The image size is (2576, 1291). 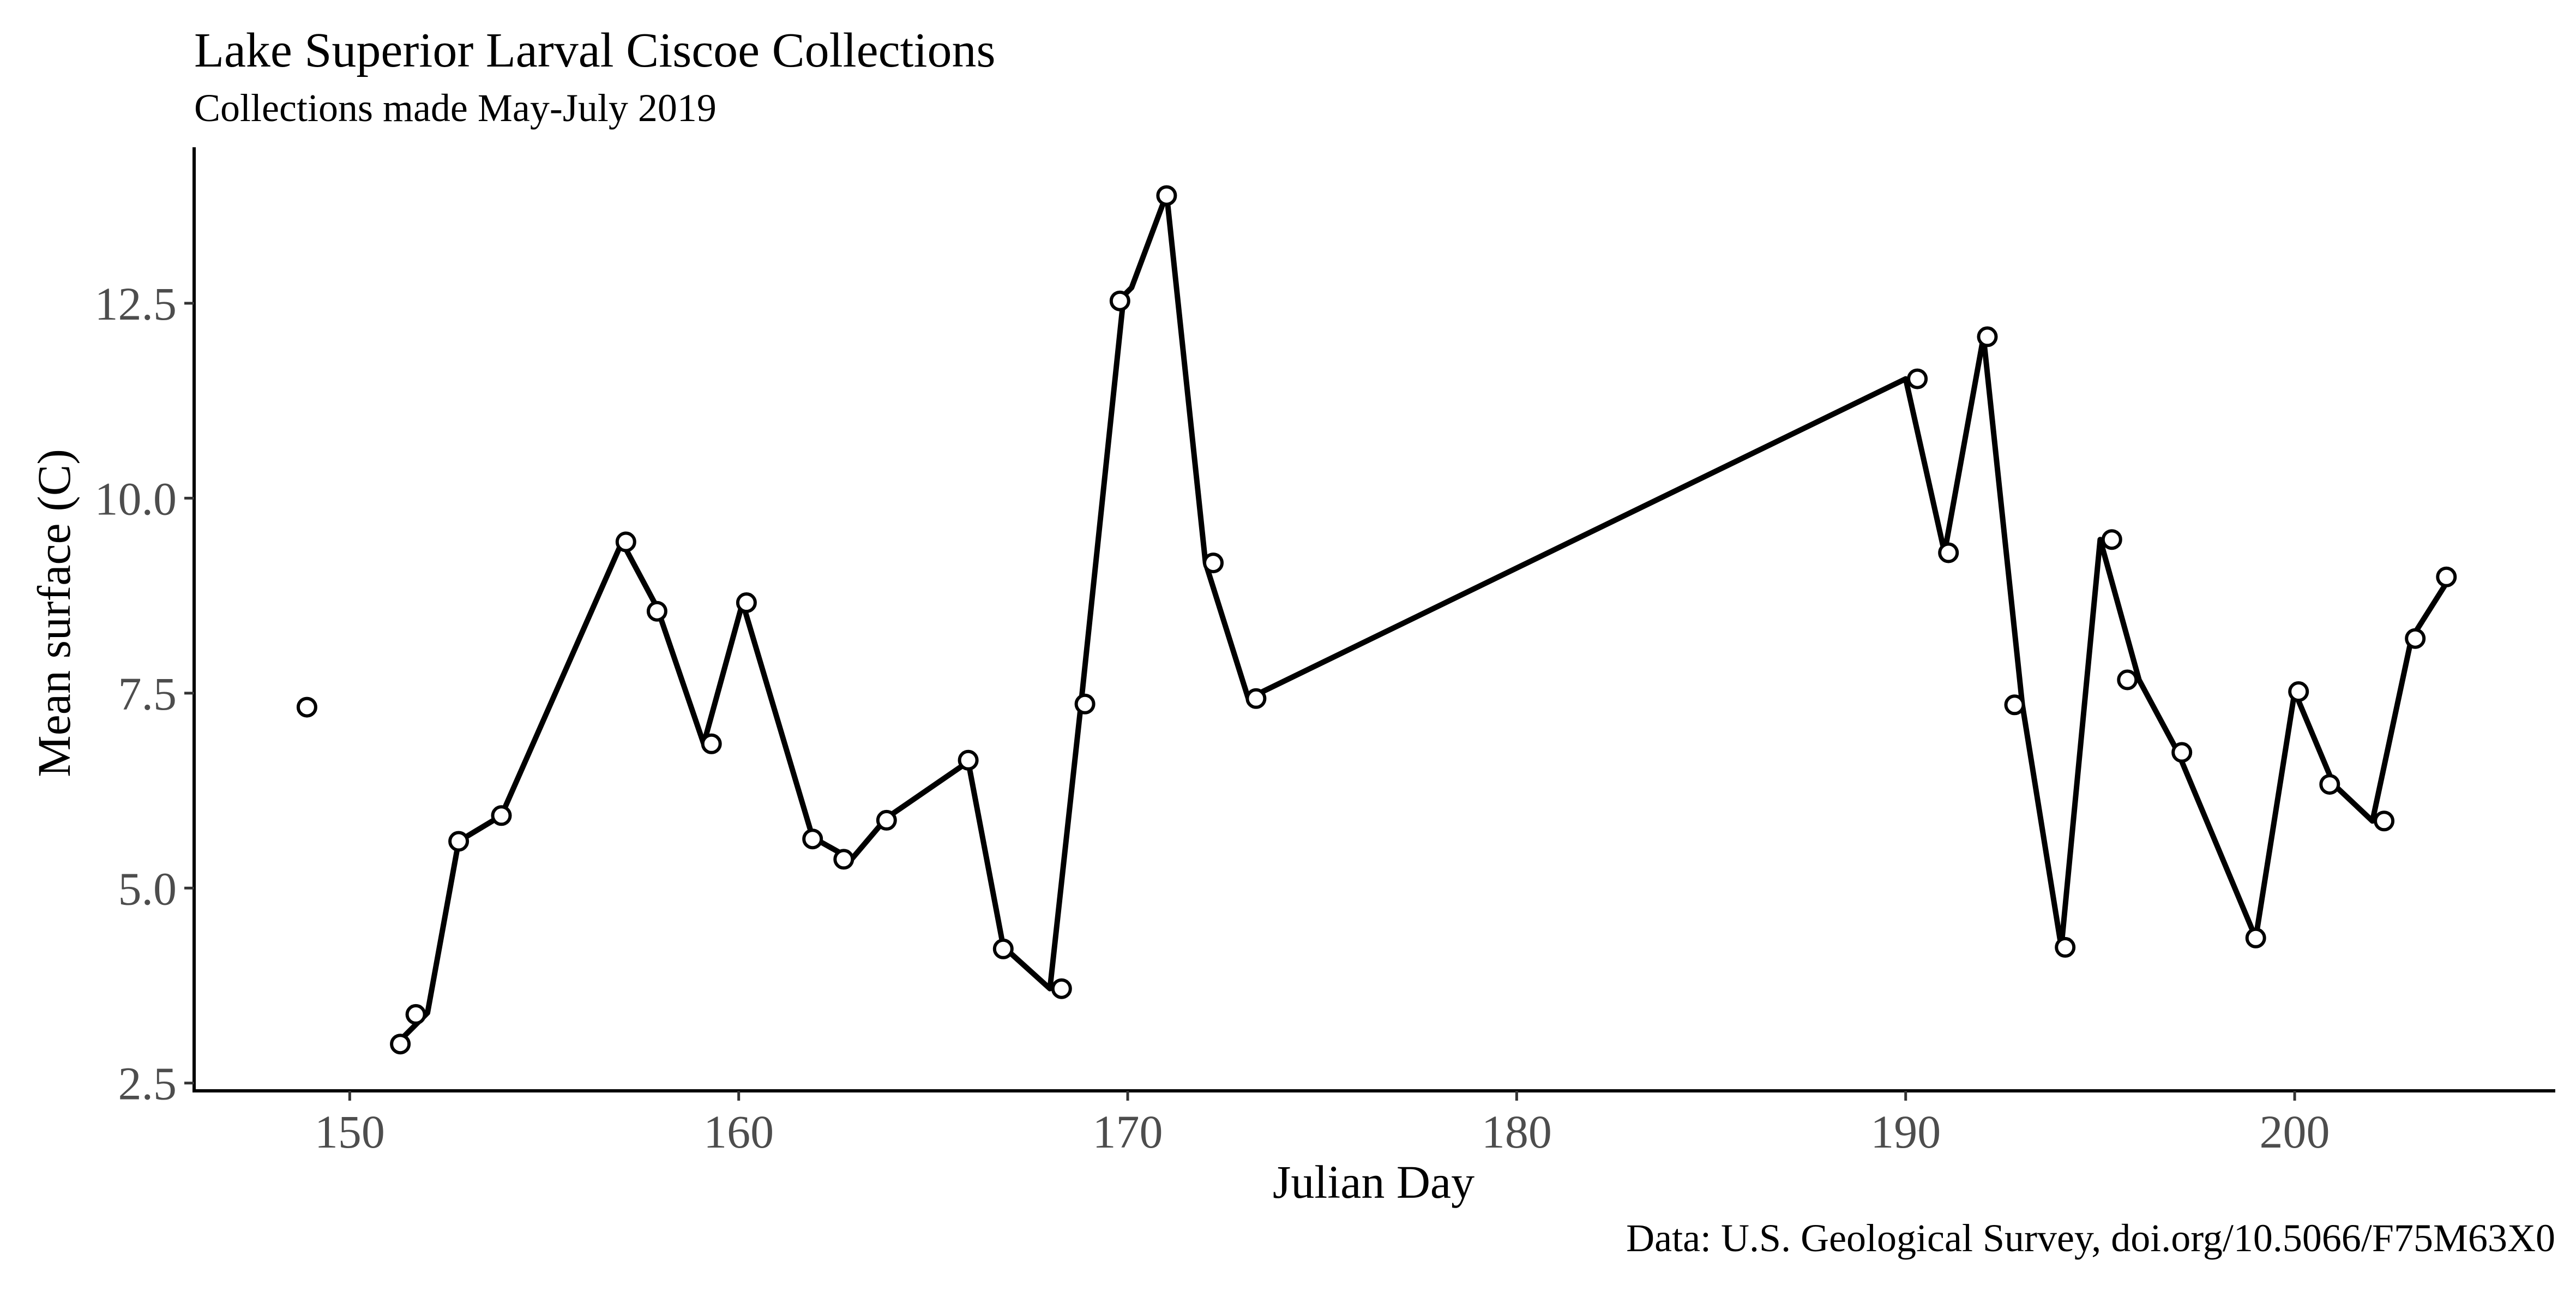 What do you see at coordinates (136, 498) in the screenshot?
I see `y-tick-label: 10.0` at bounding box center [136, 498].